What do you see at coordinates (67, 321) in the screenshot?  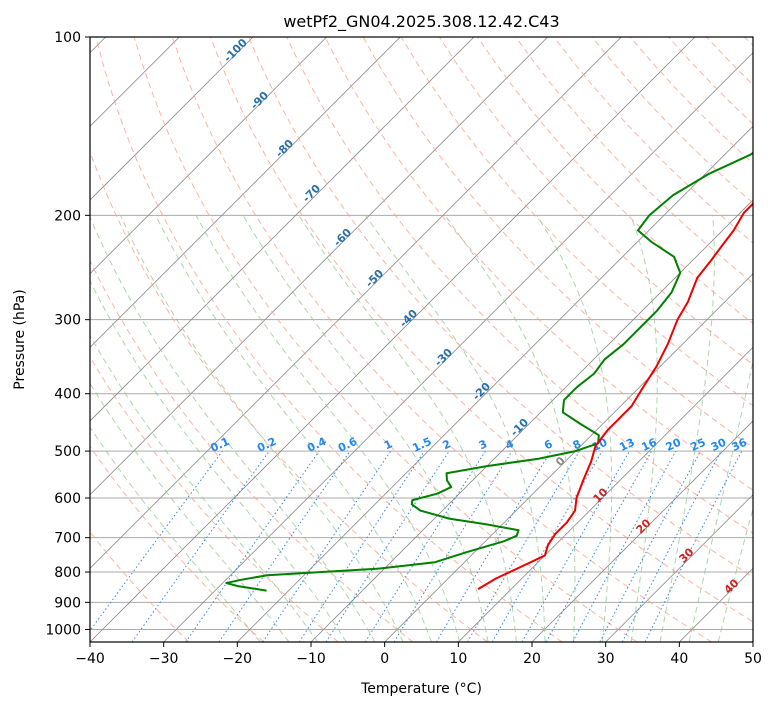 I see `y-tick-label: 300` at bounding box center [67, 321].